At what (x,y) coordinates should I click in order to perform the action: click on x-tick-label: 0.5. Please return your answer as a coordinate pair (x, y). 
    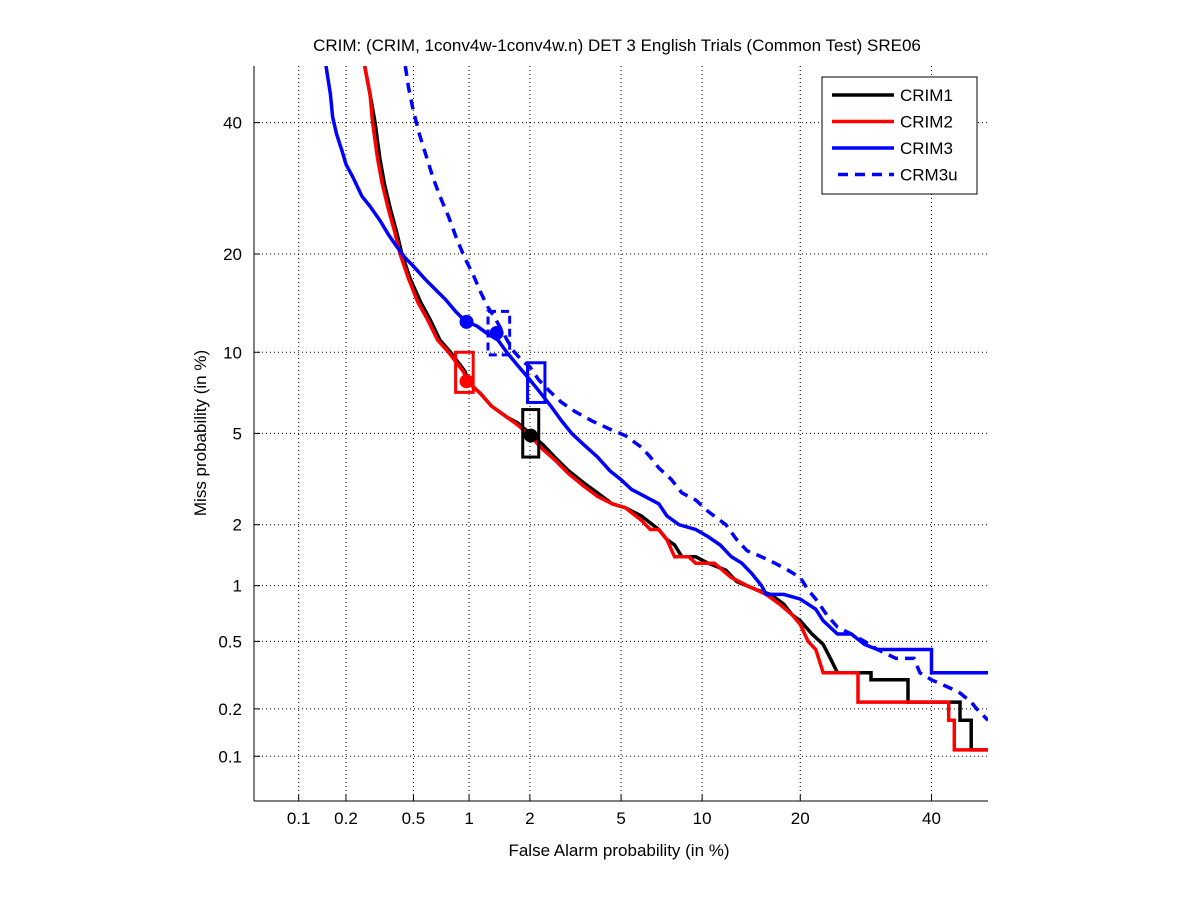
    Looking at the image, I should click on (414, 818).